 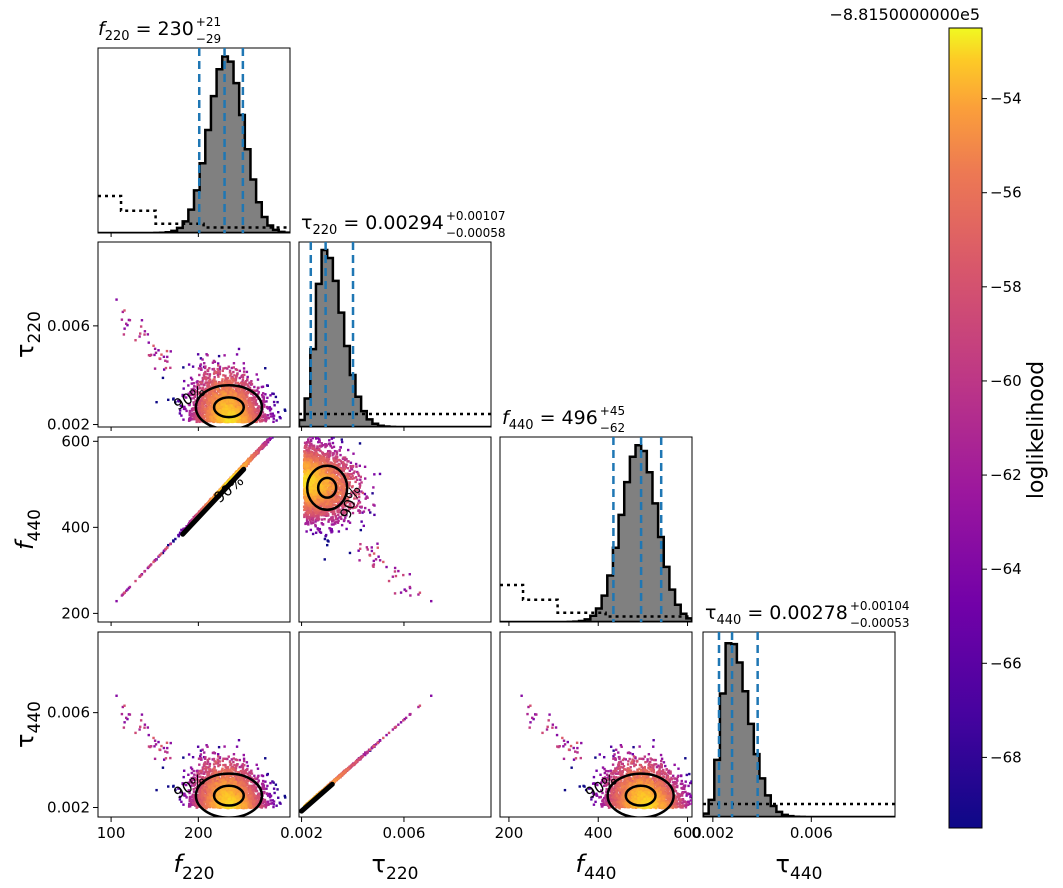 I want to click on hist-panel-f_220: f220 = 230 +21−29, so click(x=194, y=124).